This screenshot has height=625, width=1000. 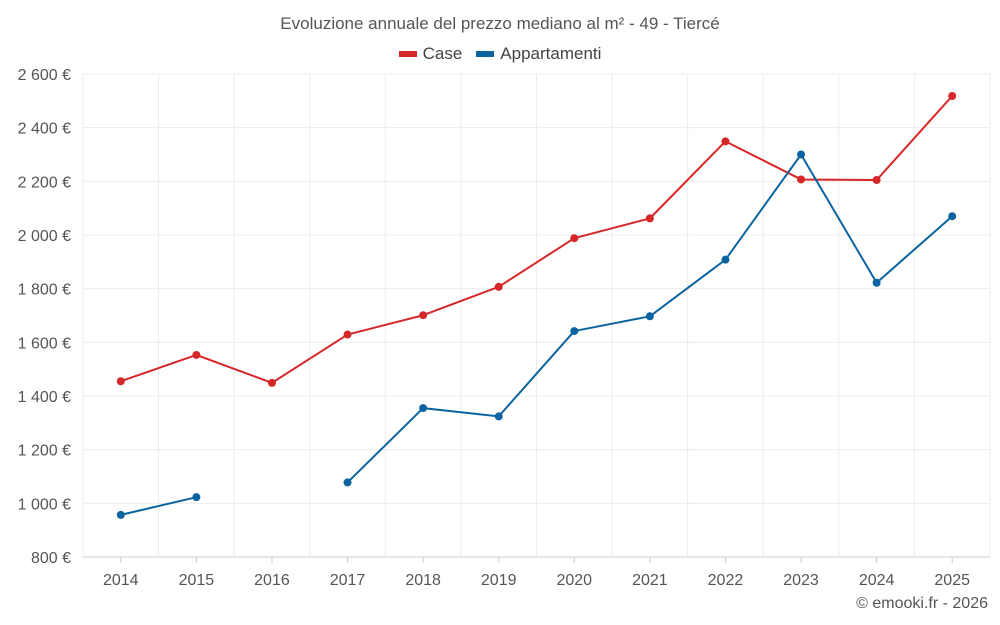 I want to click on x-tick-label: 2017, so click(x=348, y=580).